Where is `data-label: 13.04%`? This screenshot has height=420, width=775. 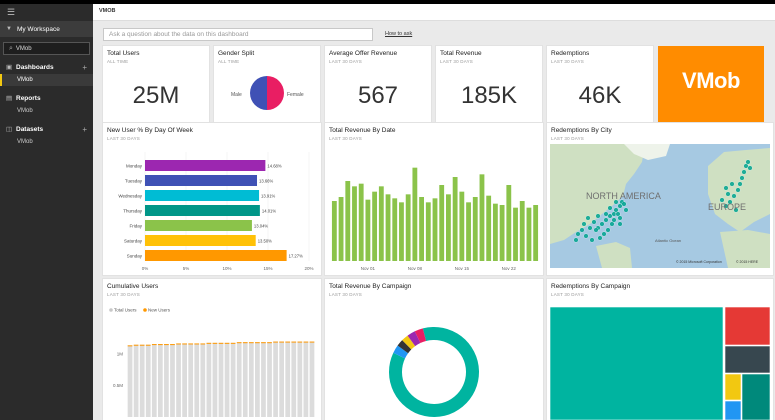
data-label: 13.04% is located at coordinates (261, 226).